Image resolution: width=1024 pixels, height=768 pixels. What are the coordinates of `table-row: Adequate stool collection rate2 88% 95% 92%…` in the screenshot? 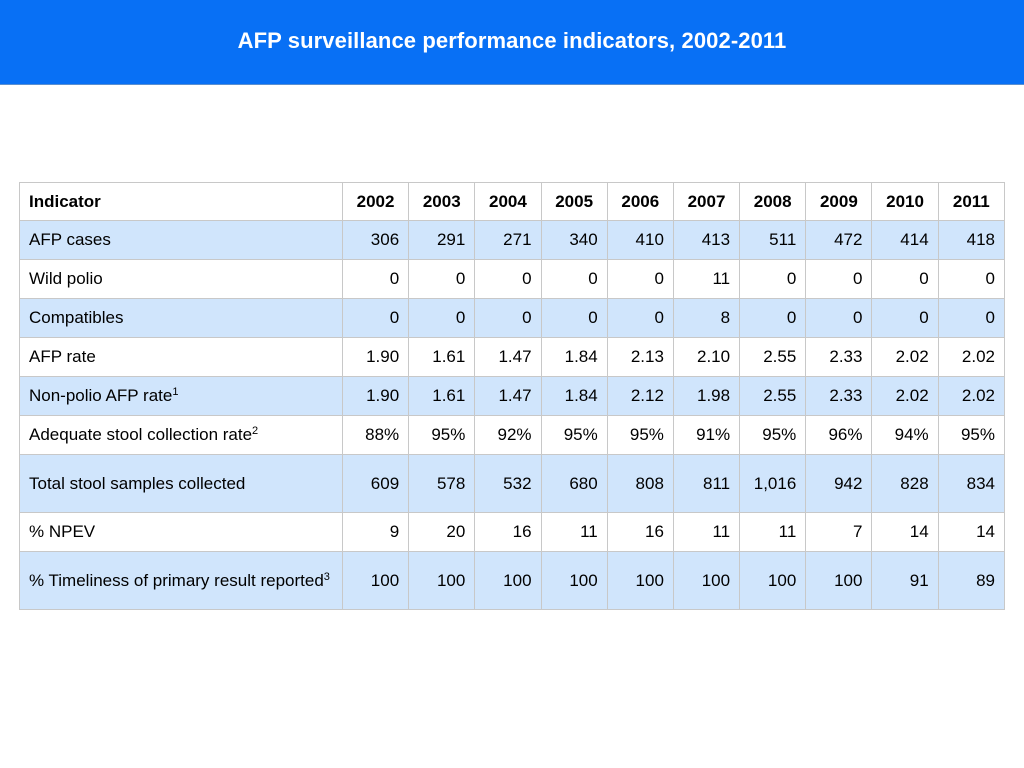 It's located at (512, 435).